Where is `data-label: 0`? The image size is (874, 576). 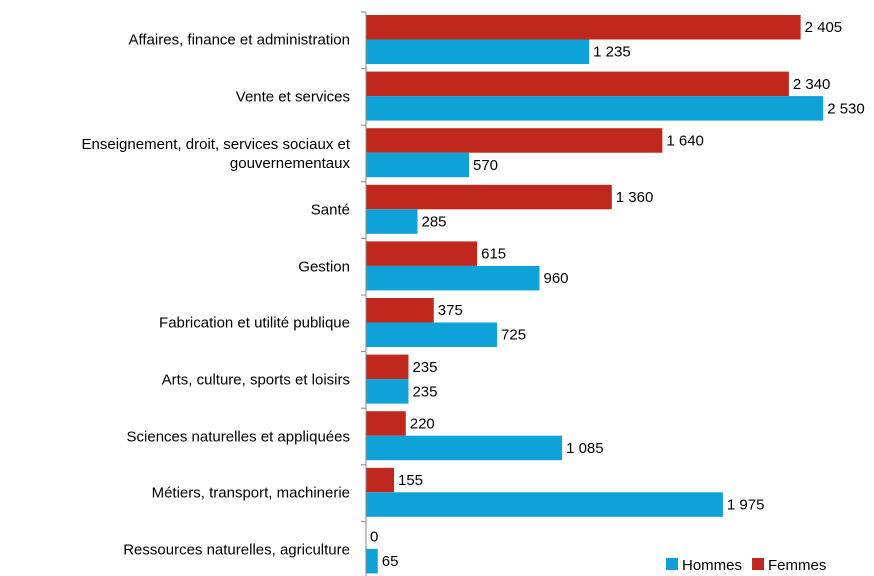
data-label: 0 is located at coordinates (374, 537).